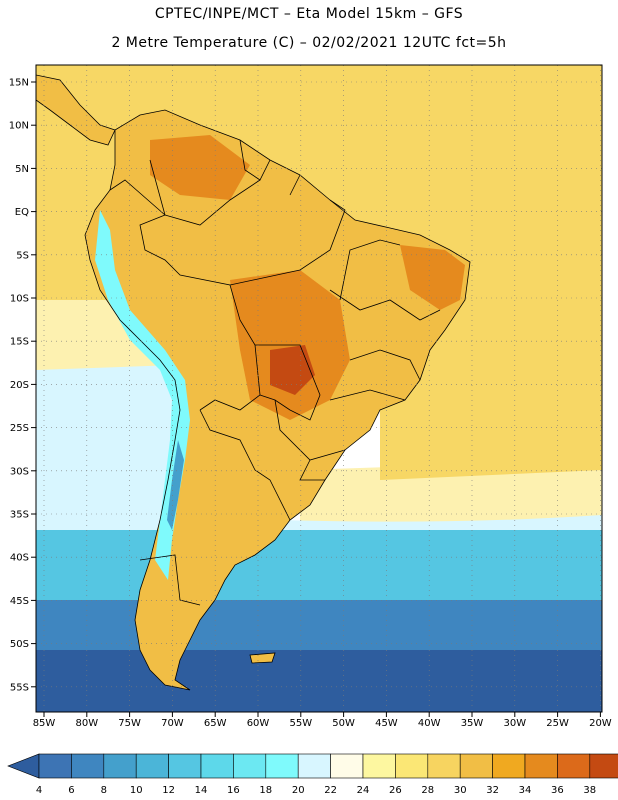 The height and width of the screenshot is (800, 618). What do you see at coordinates (22, 212) in the screenshot?
I see `lat-label: EQ` at bounding box center [22, 212].